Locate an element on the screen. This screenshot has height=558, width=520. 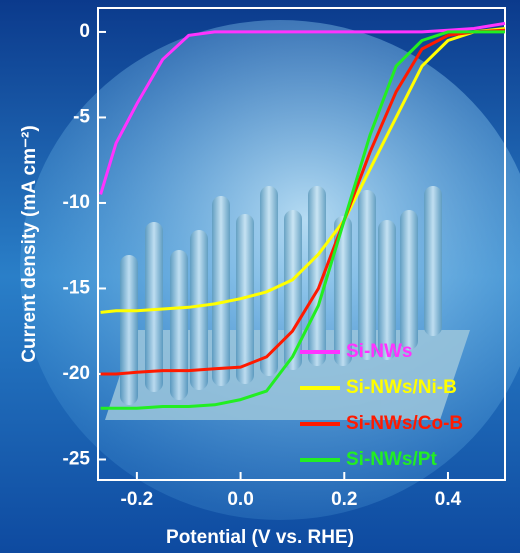
legend-label: Si-NWs/Ni-B is located at coordinates (401, 387).